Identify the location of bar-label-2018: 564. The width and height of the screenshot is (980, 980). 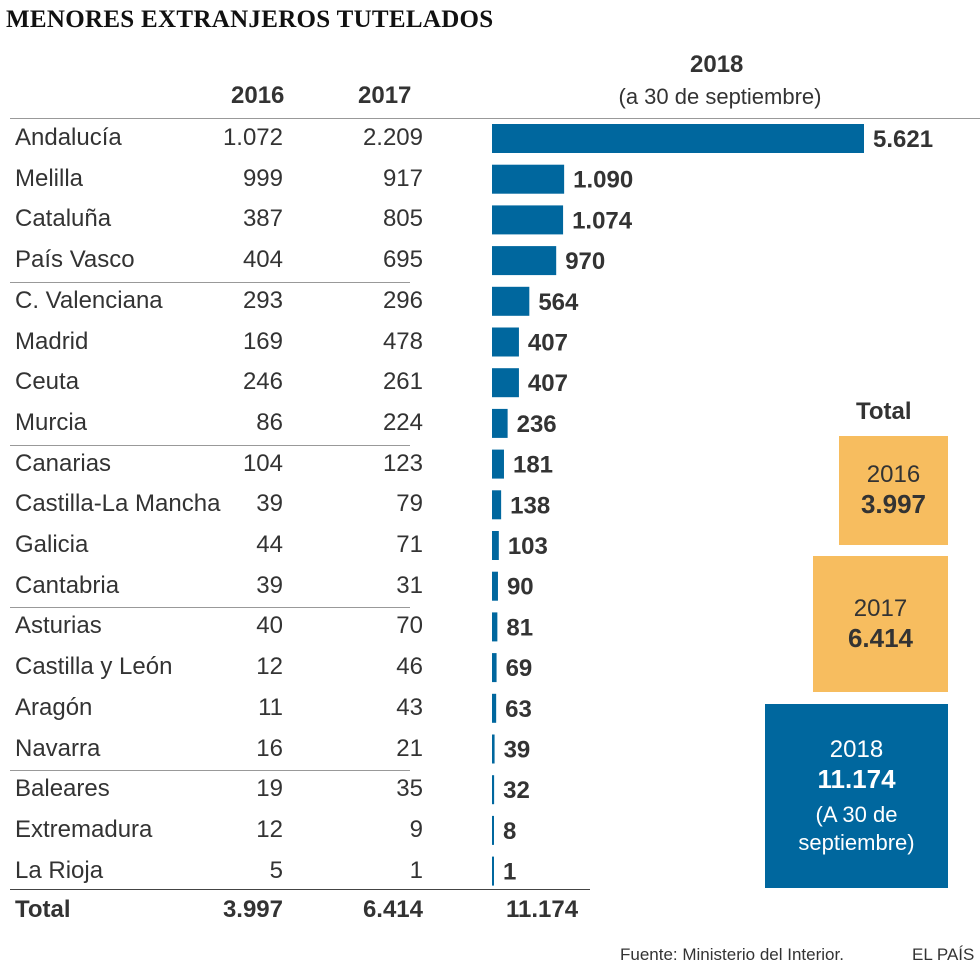
(558, 302).